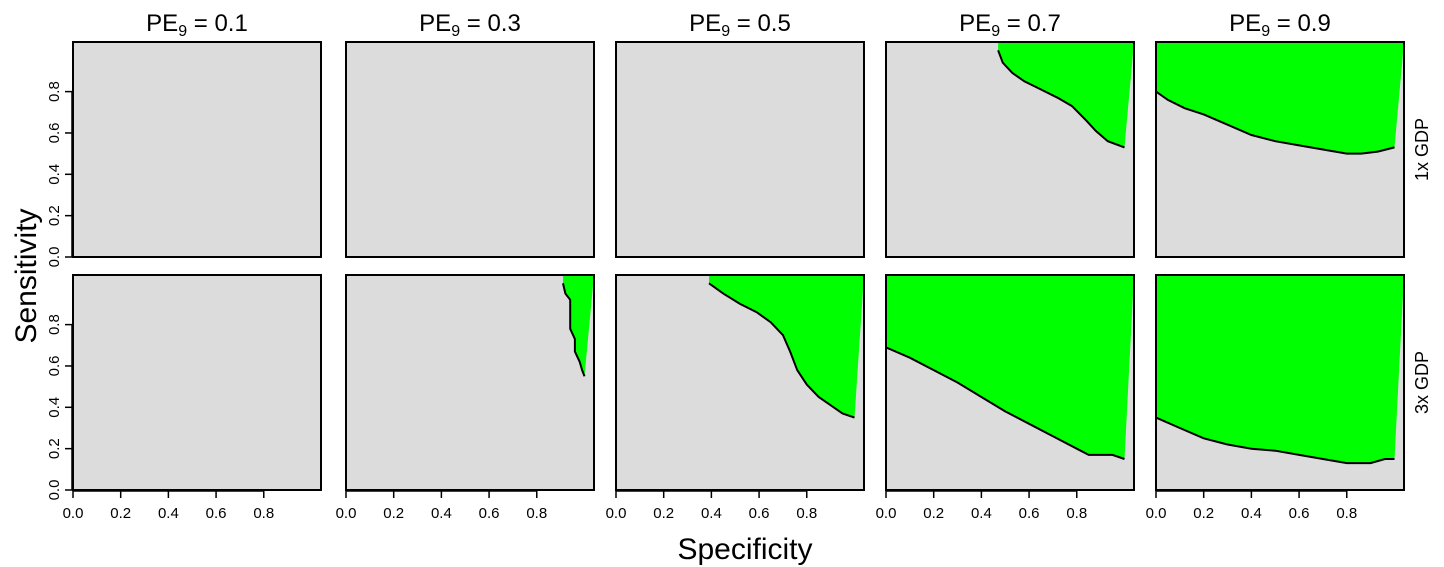  Describe the element at coordinates (26, 275) in the screenshot. I see `y-axis-title: Sensitivity` at that location.